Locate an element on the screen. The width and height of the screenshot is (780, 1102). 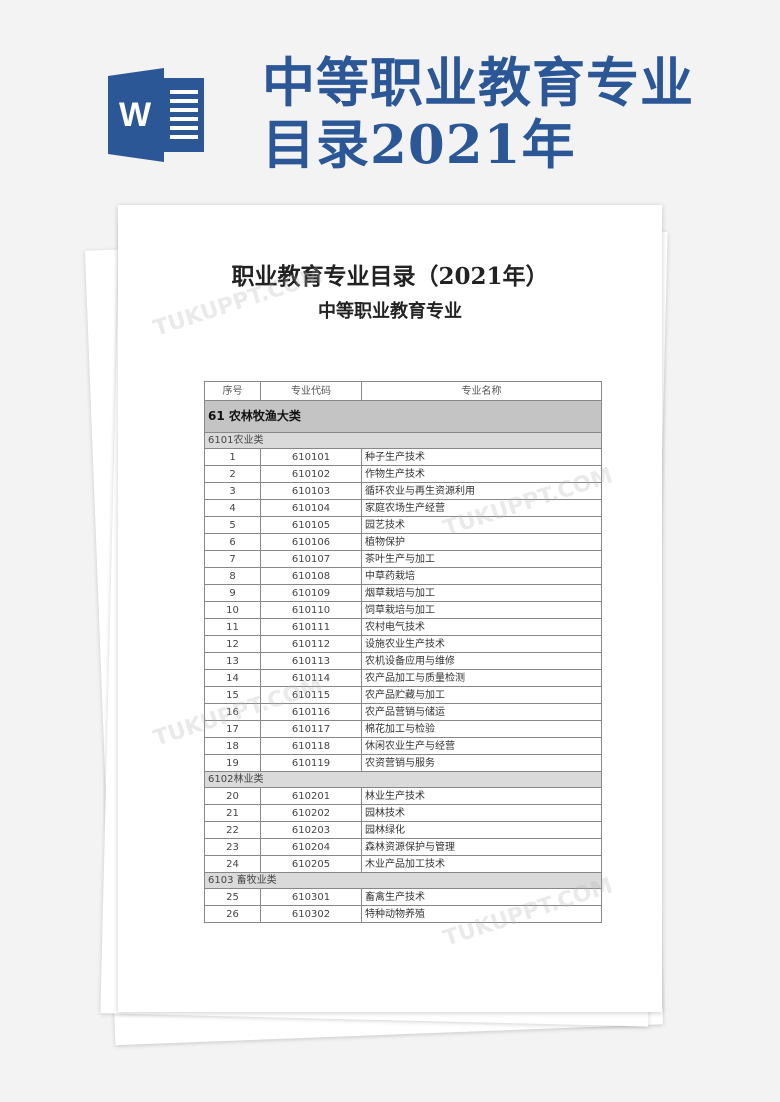
table-row: 1 610101 种子生产技术 is located at coordinates (403, 457).